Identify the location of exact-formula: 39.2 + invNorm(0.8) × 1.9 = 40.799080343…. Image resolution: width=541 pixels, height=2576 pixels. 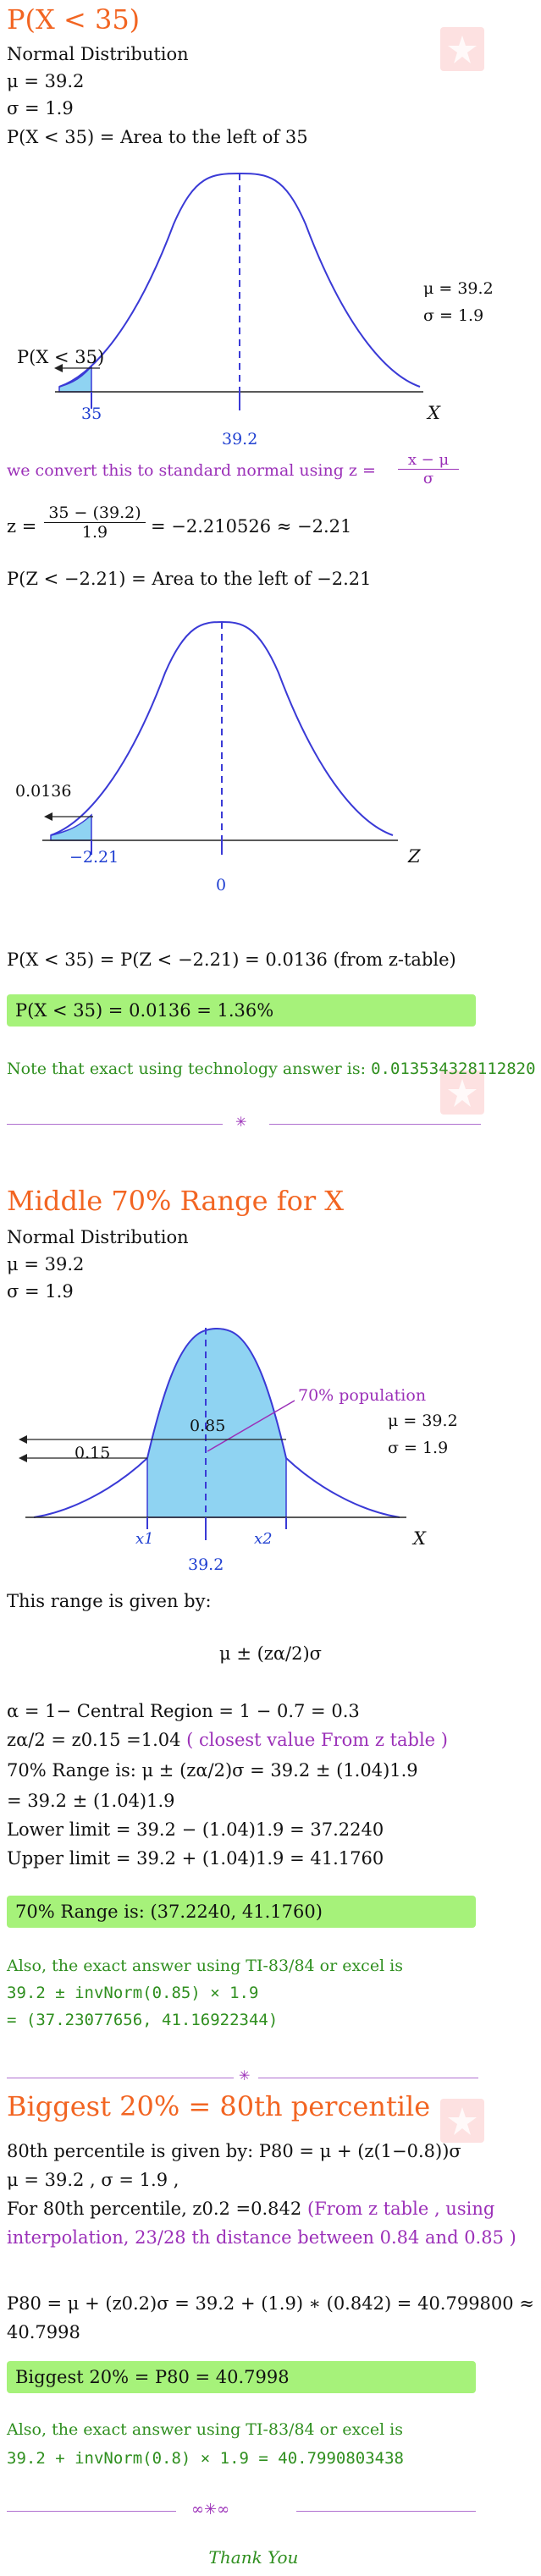
(206, 2458).